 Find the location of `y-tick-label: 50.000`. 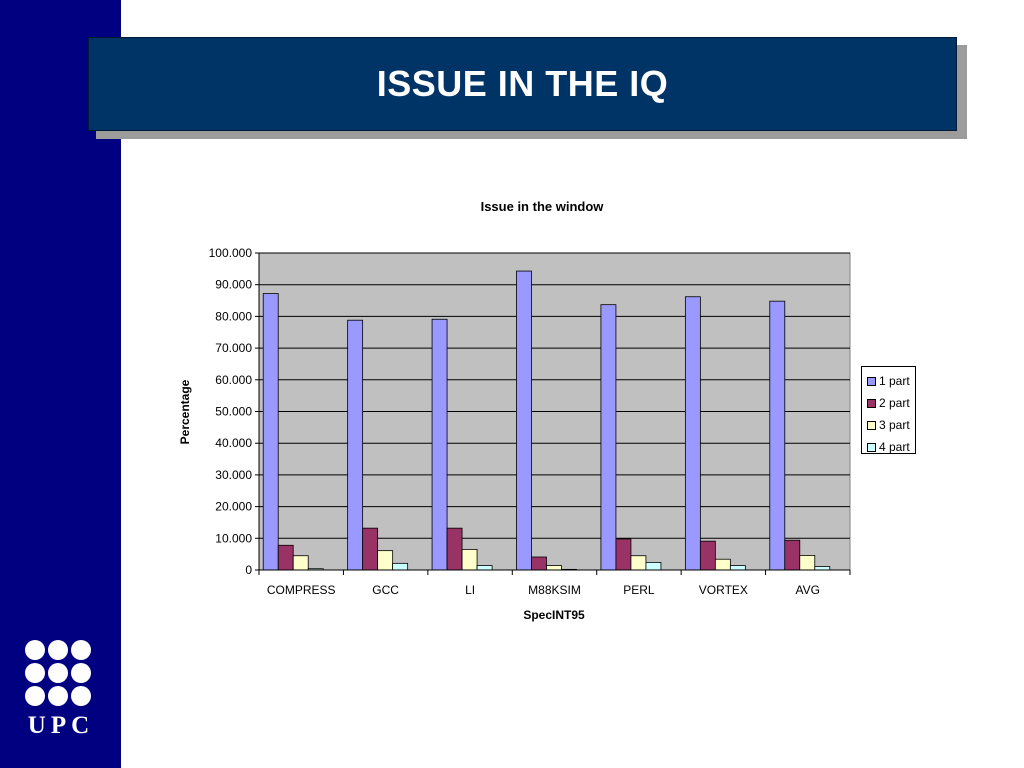

y-tick-label: 50.000 is located at coordinates (233, 412).